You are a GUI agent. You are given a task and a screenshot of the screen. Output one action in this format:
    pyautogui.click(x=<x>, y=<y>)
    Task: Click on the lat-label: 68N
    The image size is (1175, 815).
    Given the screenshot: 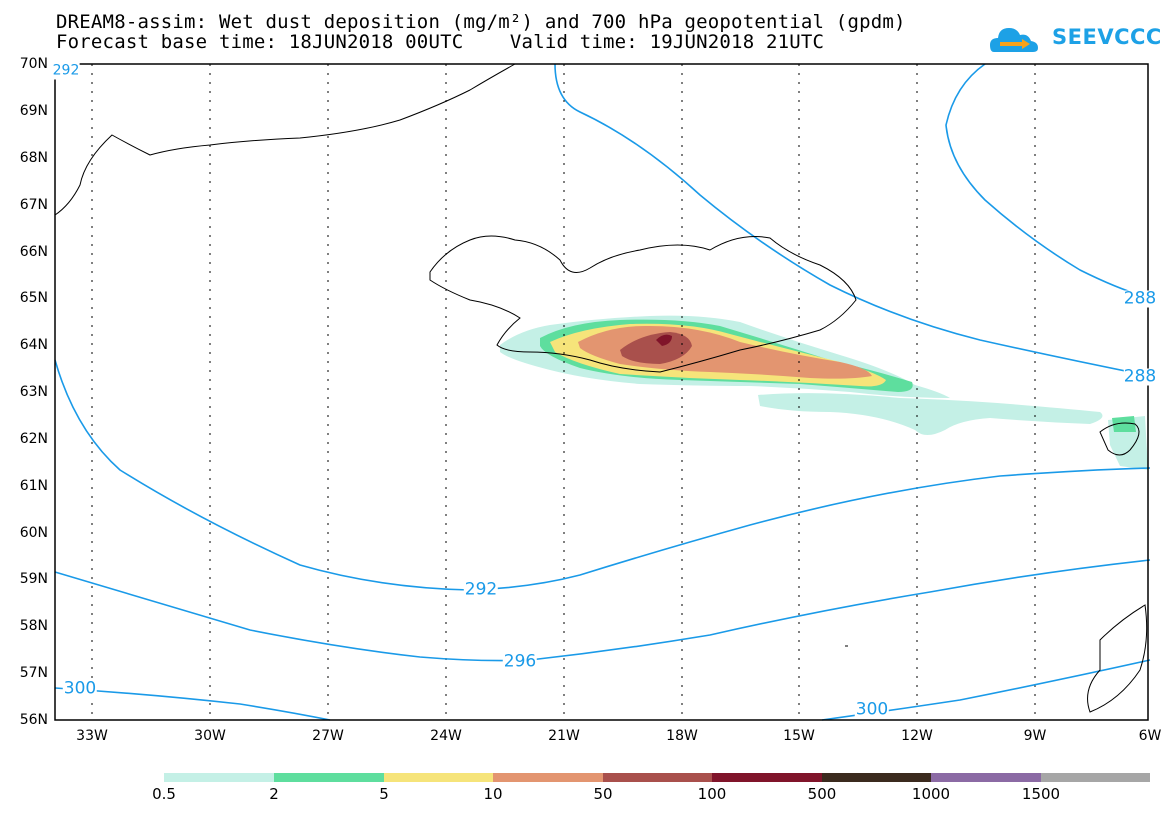 What is the action you would take?
    pyautogui.click(x=33, y=158)
    